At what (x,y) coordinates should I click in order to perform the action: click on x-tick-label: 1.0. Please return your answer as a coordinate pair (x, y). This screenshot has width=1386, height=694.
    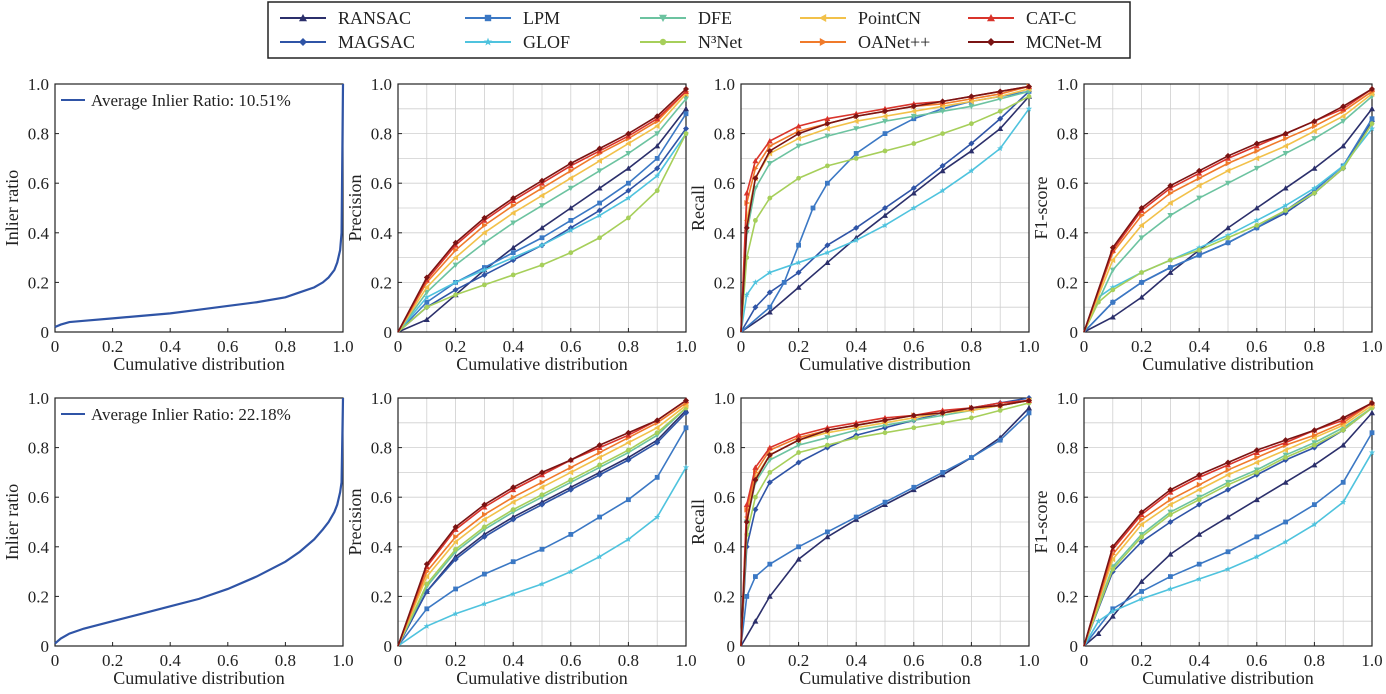
    Looking at the image, I should click on (685, 346).